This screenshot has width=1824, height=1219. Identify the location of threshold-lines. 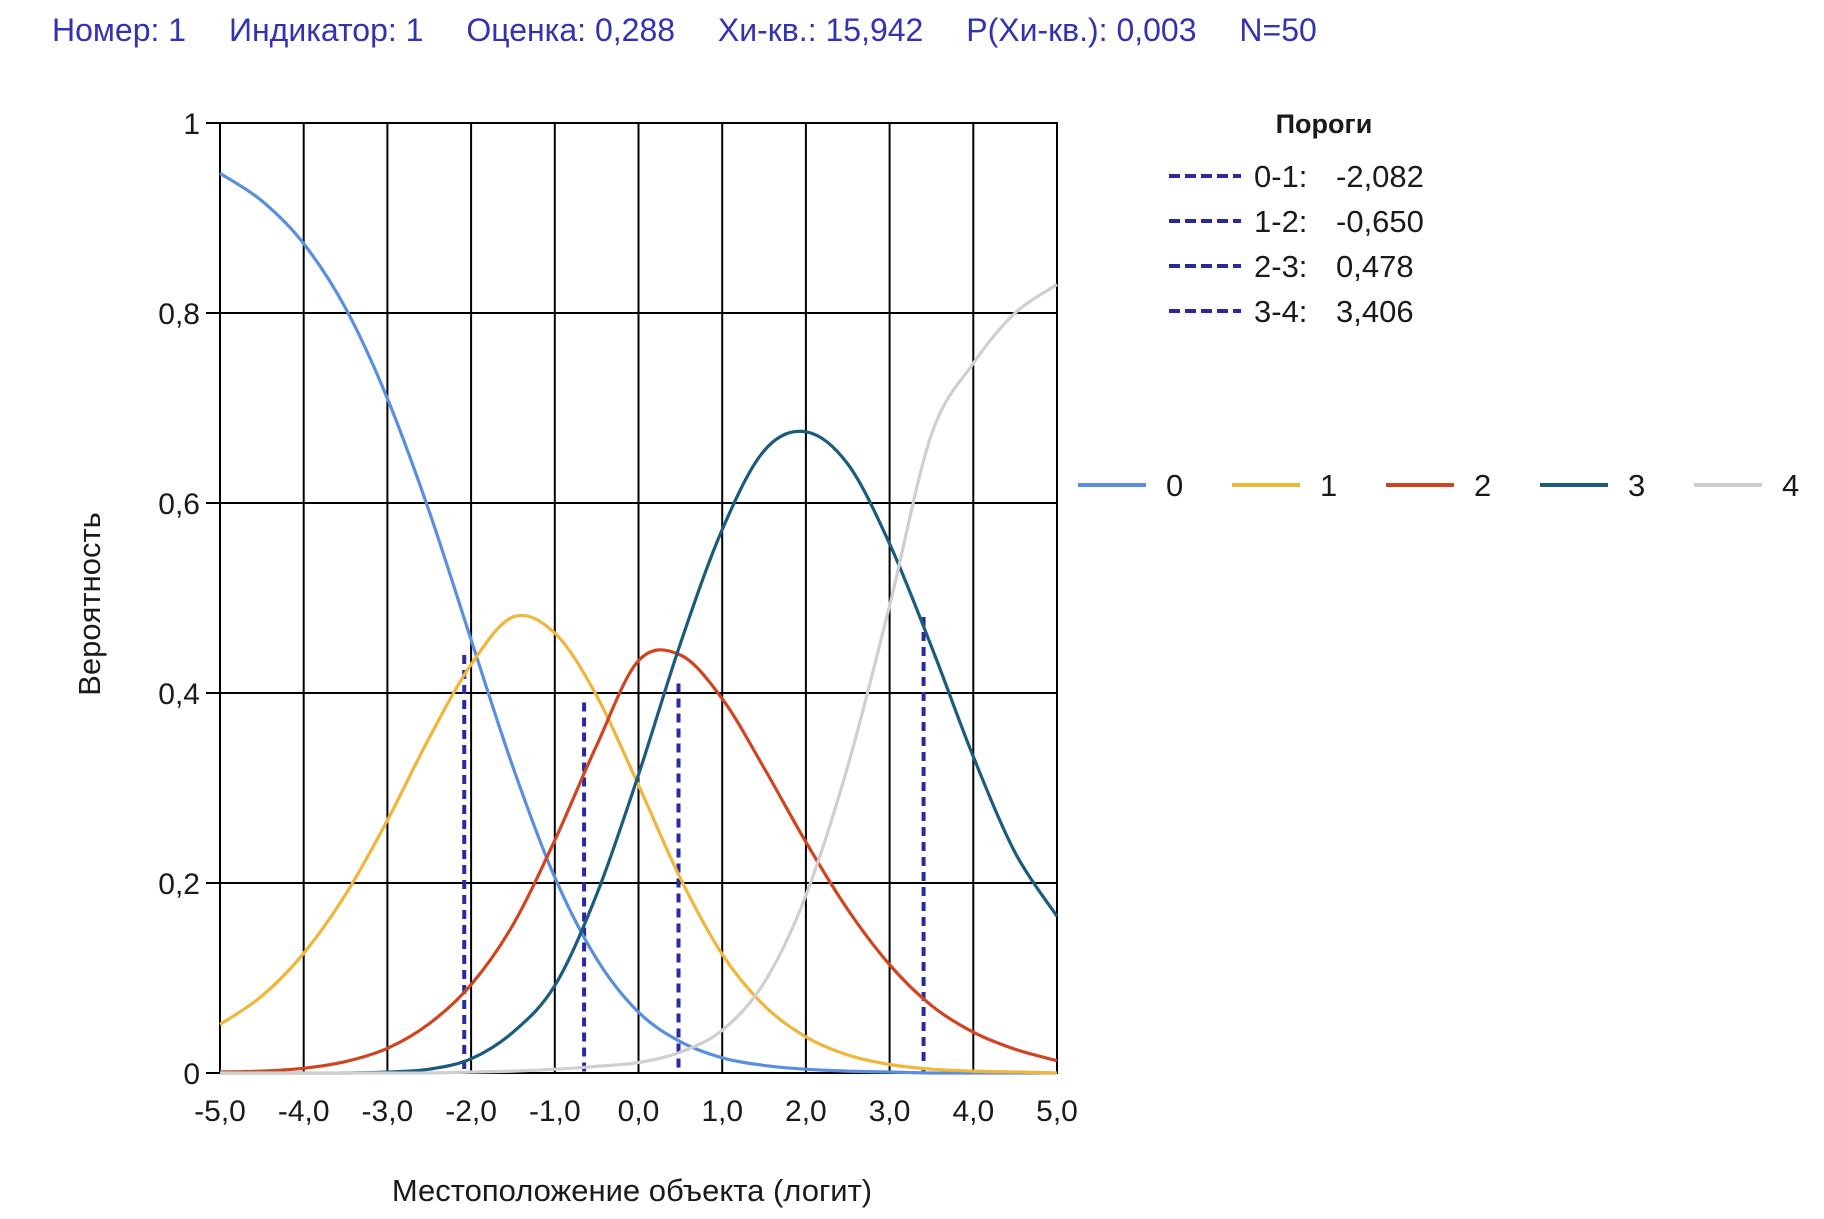
(694, 845).